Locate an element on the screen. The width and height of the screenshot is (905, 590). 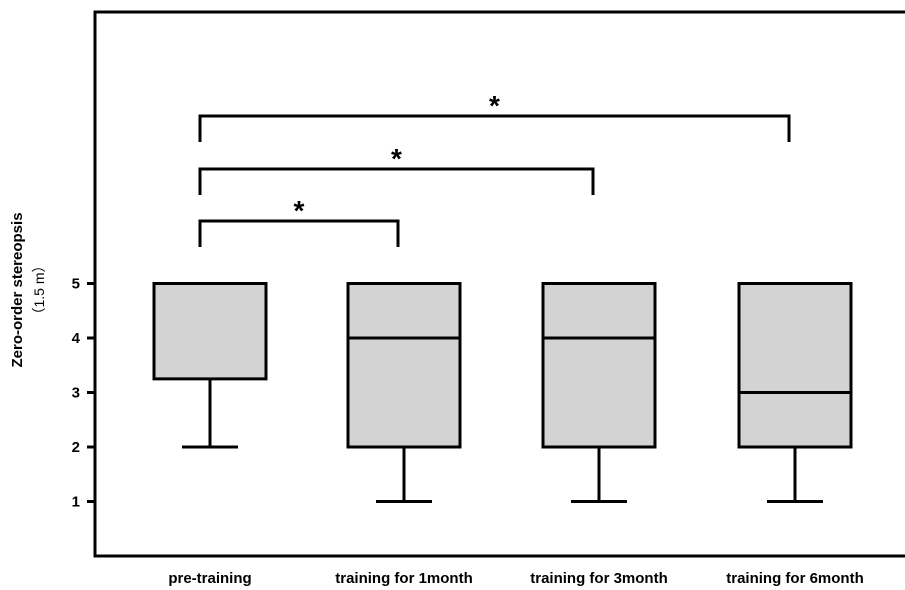
x-category-label: training for 3month is located at coordinates (599, 578).